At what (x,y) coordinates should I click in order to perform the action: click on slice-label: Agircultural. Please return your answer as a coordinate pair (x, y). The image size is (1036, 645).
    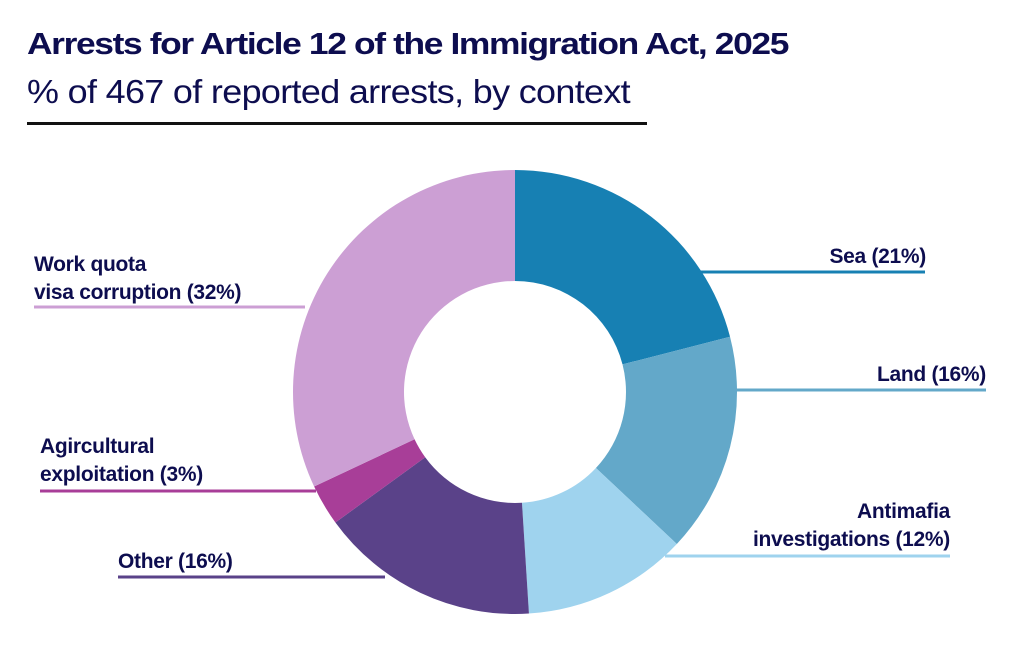
    Looking at the image, I should click on (97, 446).